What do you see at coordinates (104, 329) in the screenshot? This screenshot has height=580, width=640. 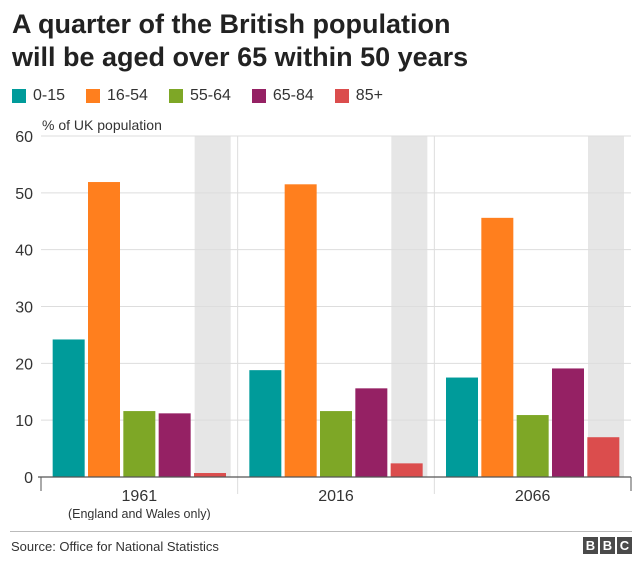 I see `bar-16-54-1961` at bounding box center [104, 329].